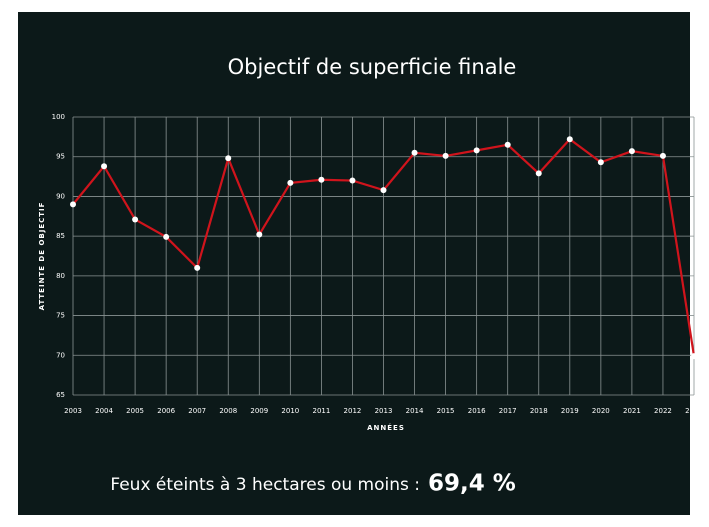  I want to click on x-tick-label: 2022, so click(663, 411).